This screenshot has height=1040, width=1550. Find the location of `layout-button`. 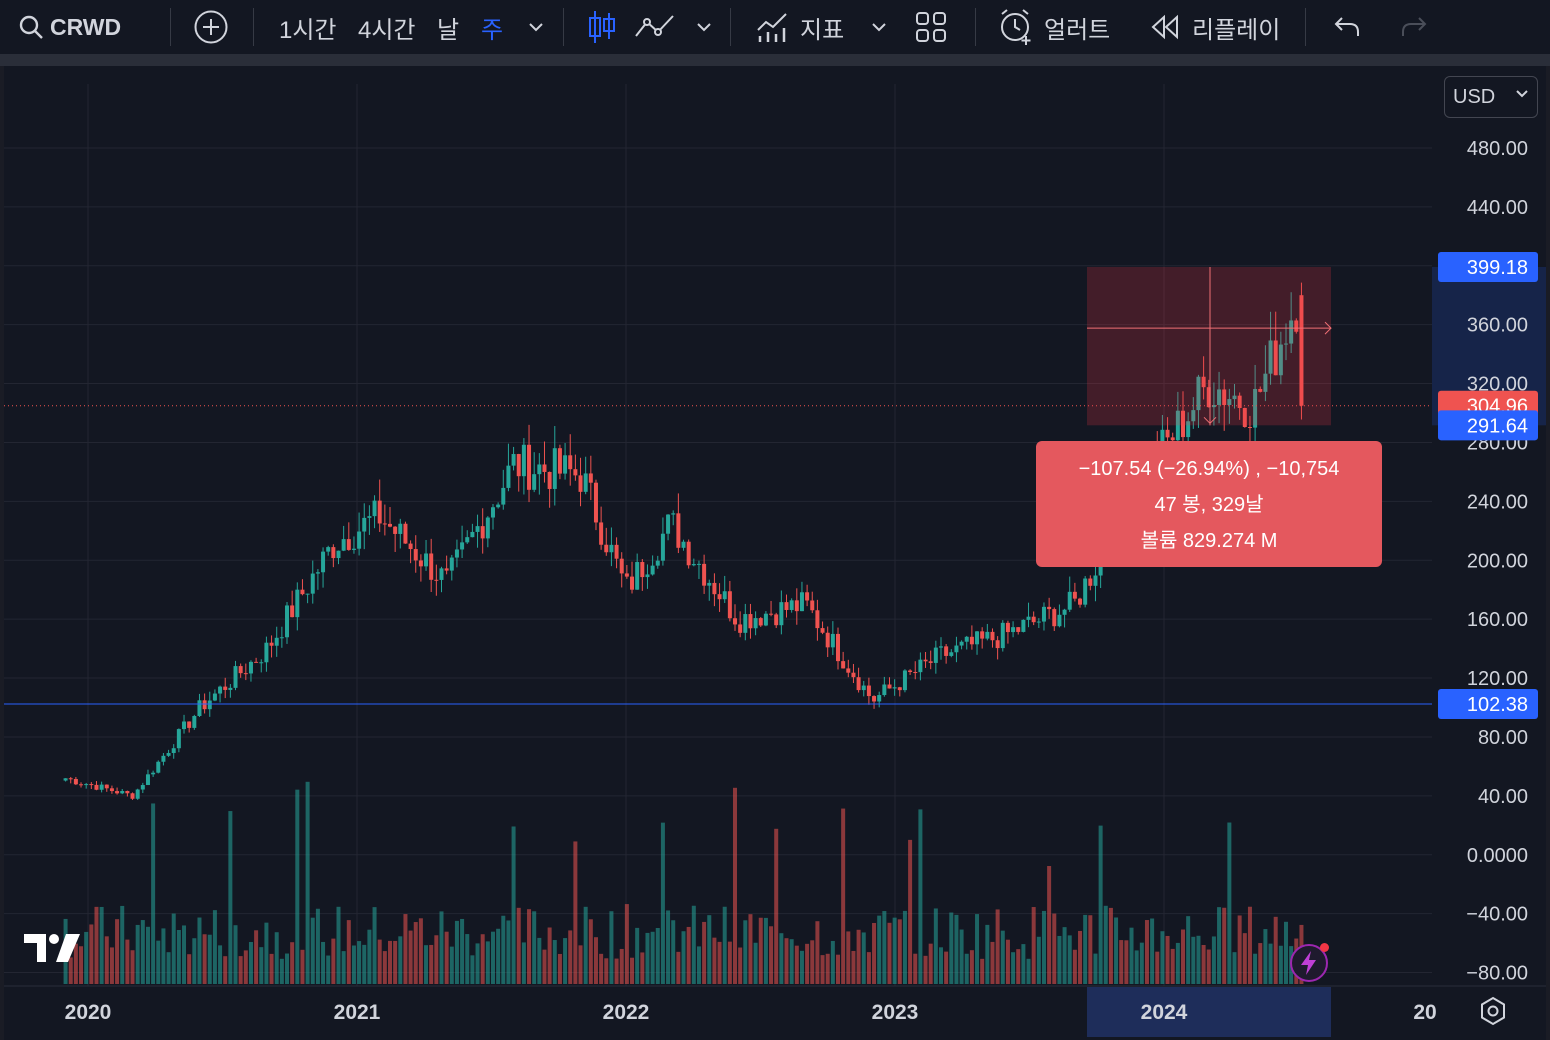

layout-button is located at coordinates (931, 27).